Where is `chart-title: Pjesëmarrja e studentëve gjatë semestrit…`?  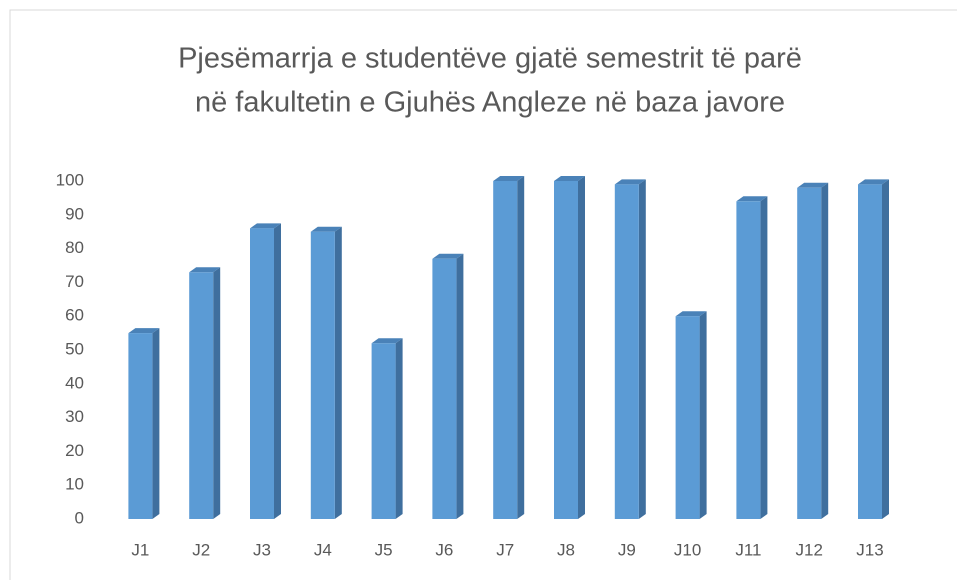
chart-title: Pjesëmarrja e studentëve gjatë semestrit… is located at coordinates (490, 59).